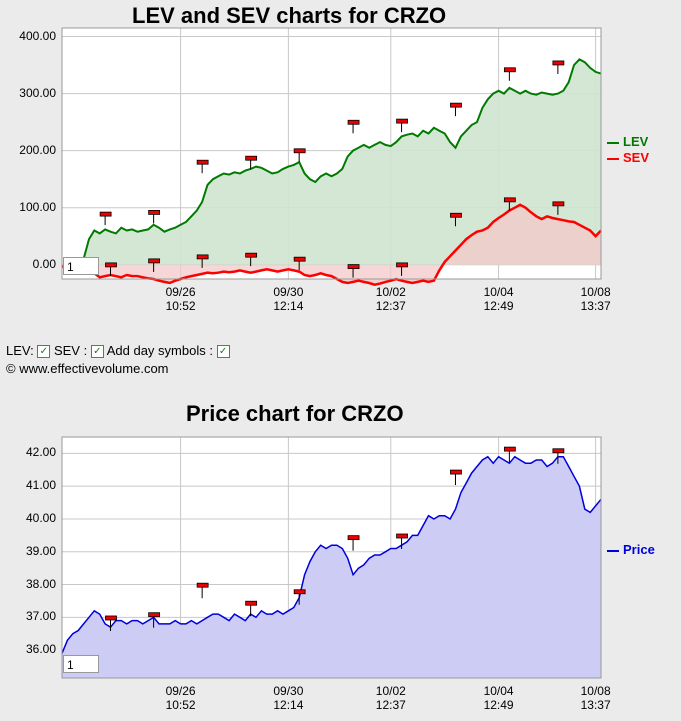  I want to click on y-tick-label: 42.00, so click(40, 452).